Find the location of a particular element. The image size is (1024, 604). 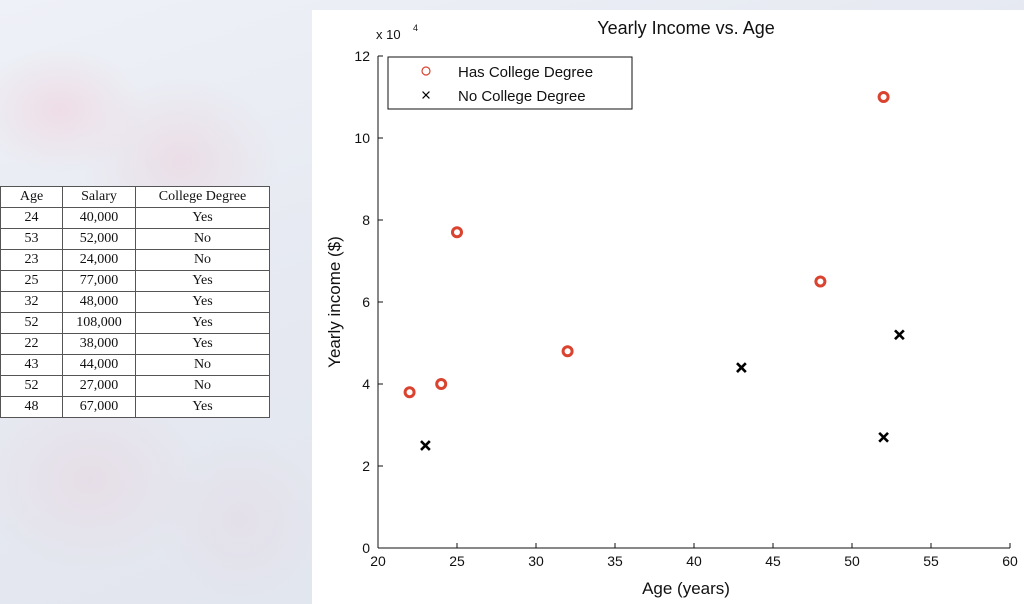

y-tick-label: 8 is located at coordinates (366, 220).